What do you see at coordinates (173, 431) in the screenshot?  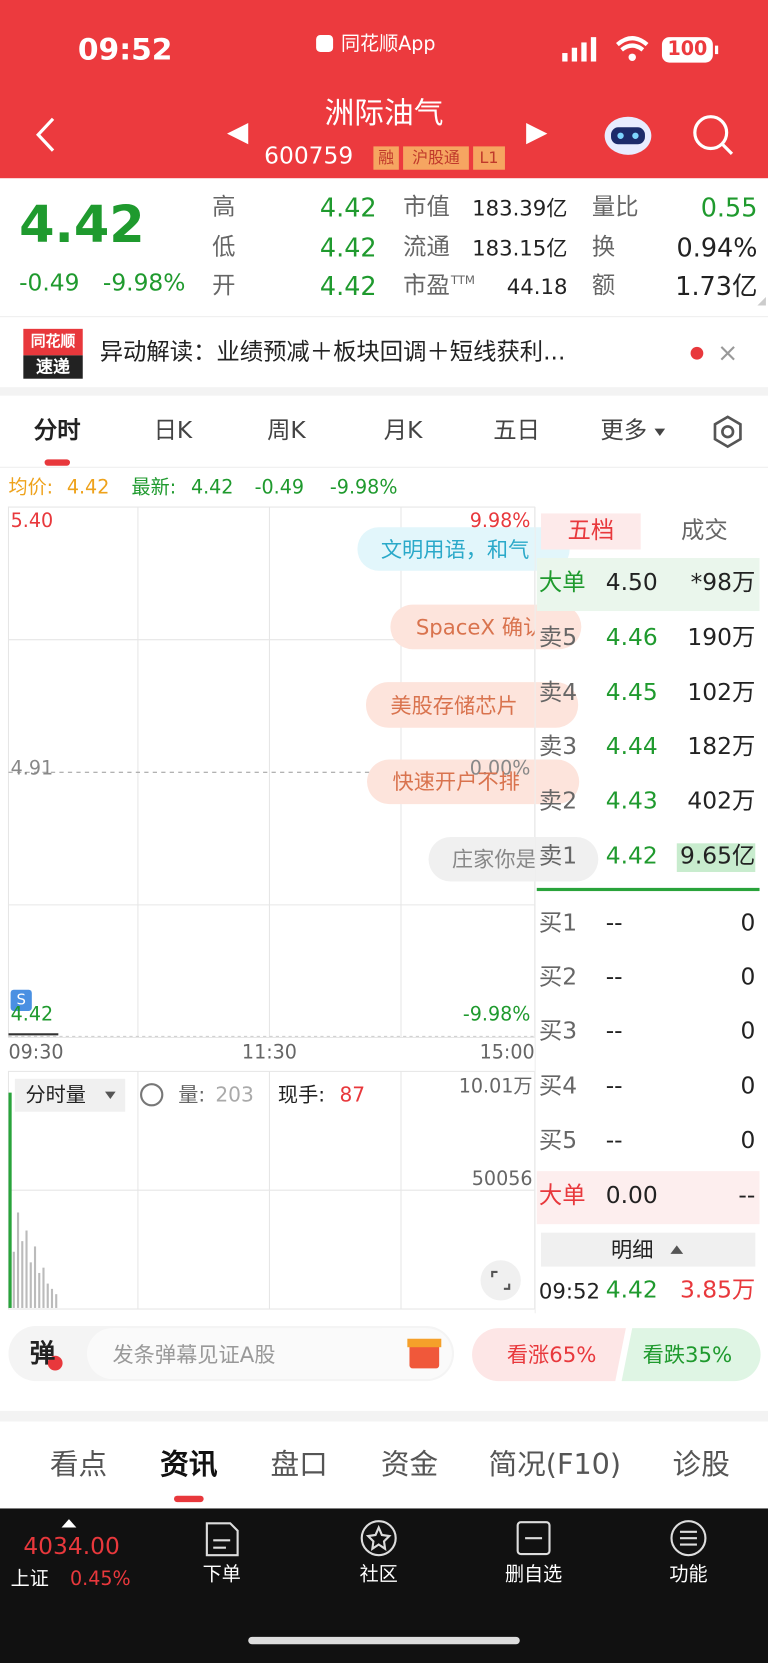 I see `tab: 日K` at bounding box center [173, 431].